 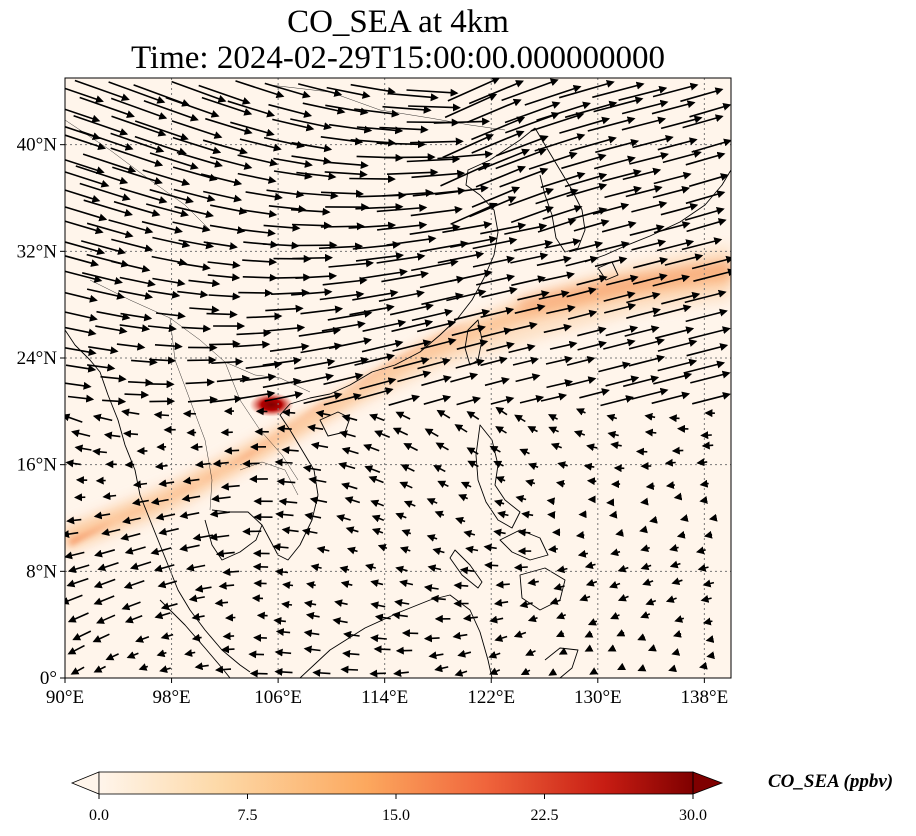 I want to click on colorbar-label: CO_SEA (ppbv), so click(x=831, y=781).